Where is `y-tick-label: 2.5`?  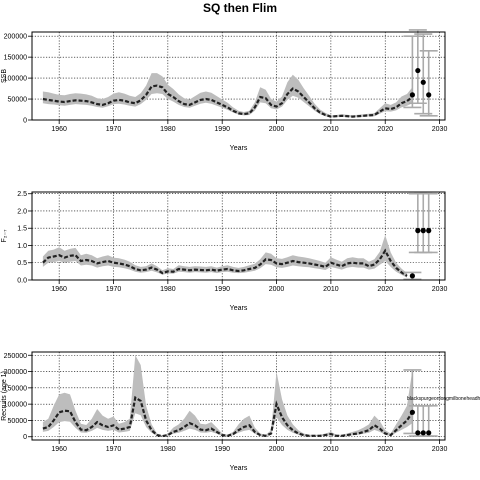 y-tick-label: 2.5 is located at coordinates (22, 194).